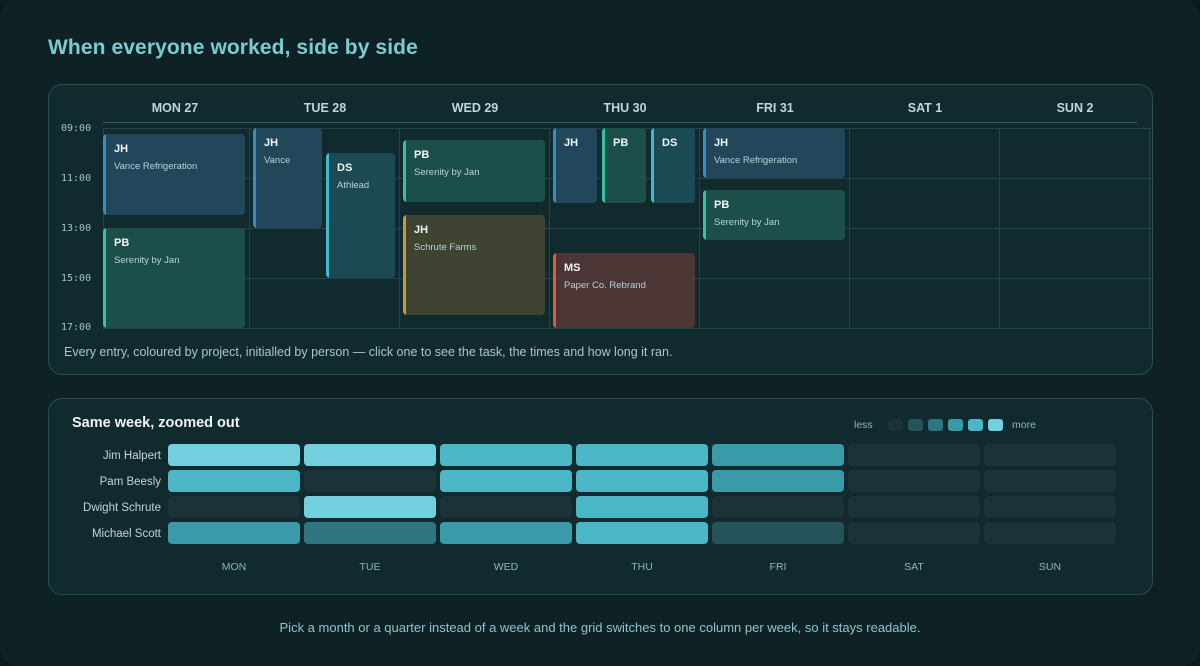 This screenshot has width=1200, height=666. What do you see at coordinates (234, 567) in the screenshot?
I see `column-label-mon: MON` at bounding box center [234, 567].